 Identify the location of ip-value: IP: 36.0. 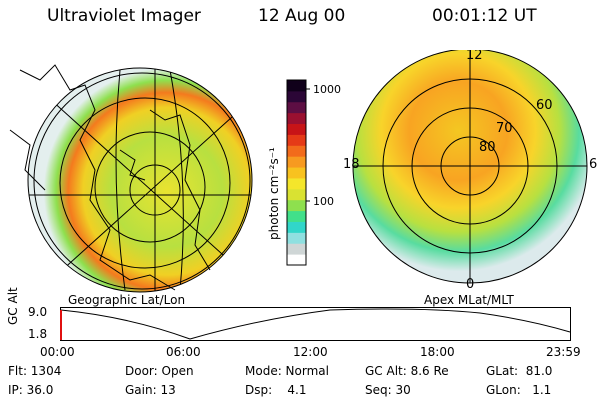
(31, 390).